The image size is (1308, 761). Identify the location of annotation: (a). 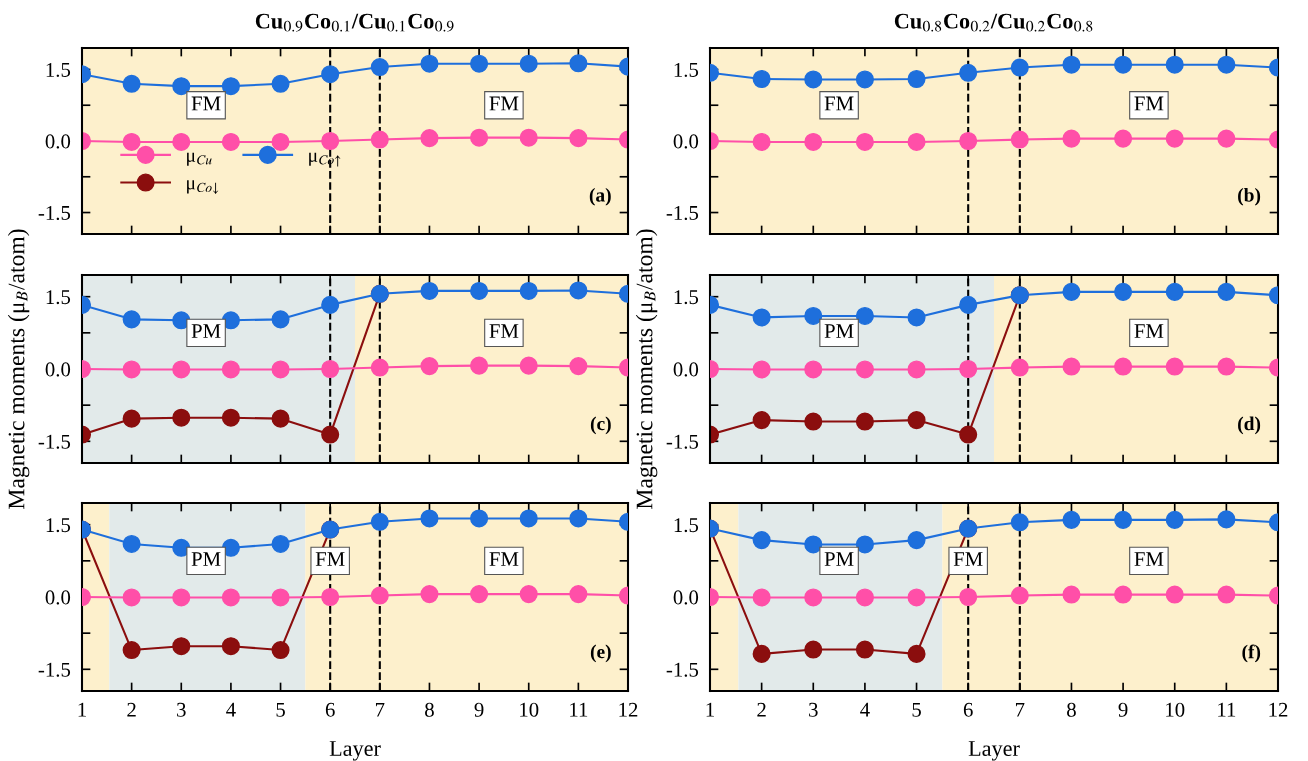
(600, 196).